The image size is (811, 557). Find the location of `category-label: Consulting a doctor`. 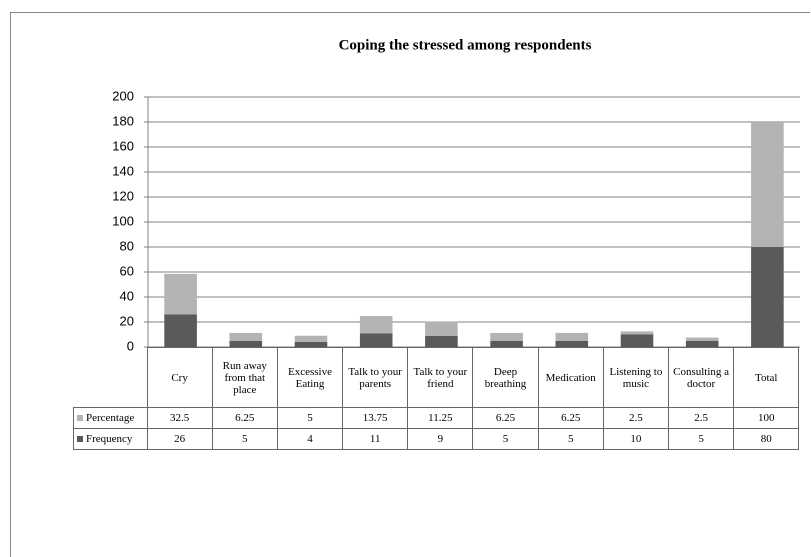

category-label: Consulting a doctor is located at coordinates (701, 377).